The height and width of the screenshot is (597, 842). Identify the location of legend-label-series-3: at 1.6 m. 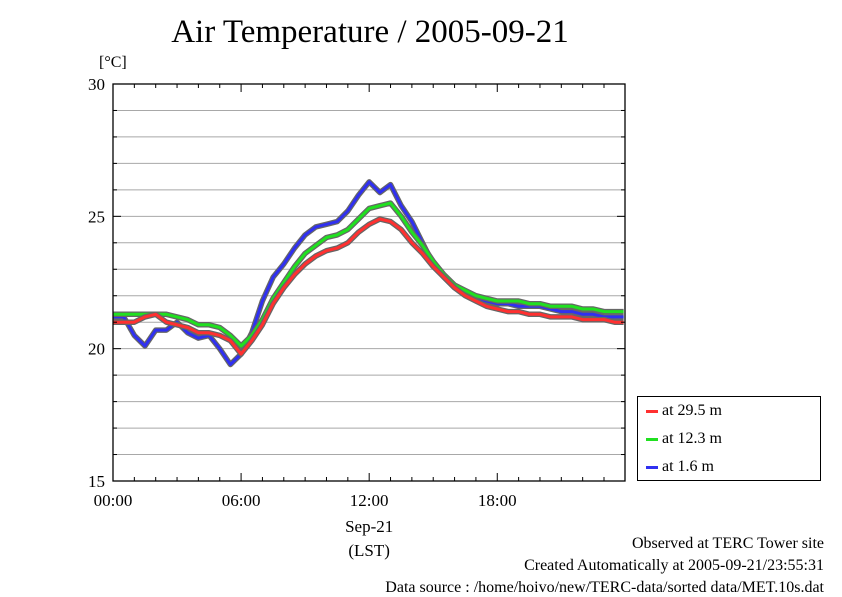
(688, 466).